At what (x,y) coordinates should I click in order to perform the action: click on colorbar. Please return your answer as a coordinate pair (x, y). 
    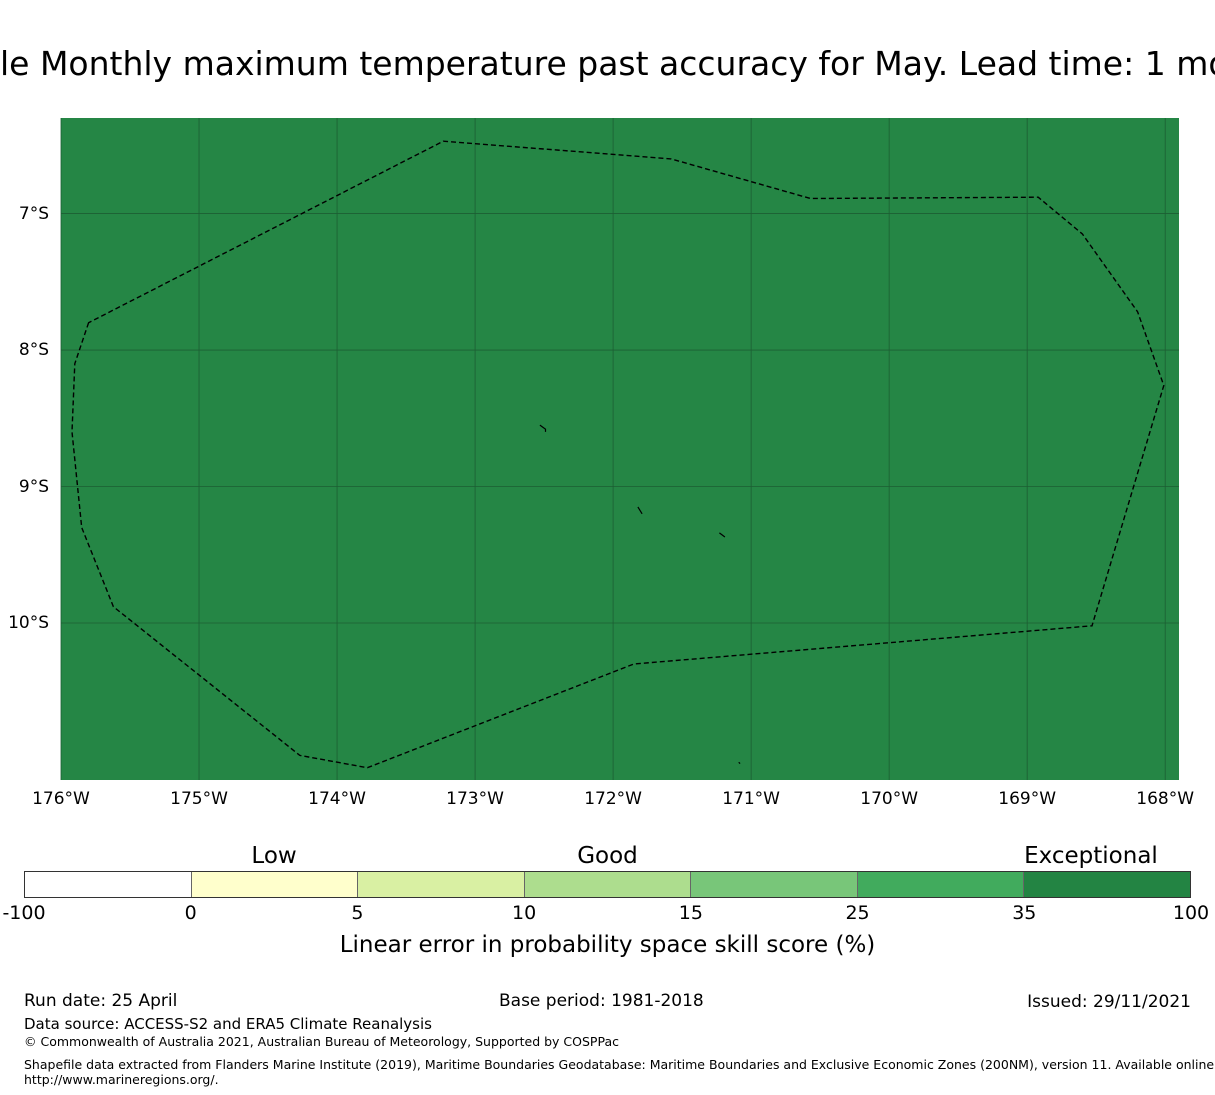
    Looking at the image, I should click on (607, 884).